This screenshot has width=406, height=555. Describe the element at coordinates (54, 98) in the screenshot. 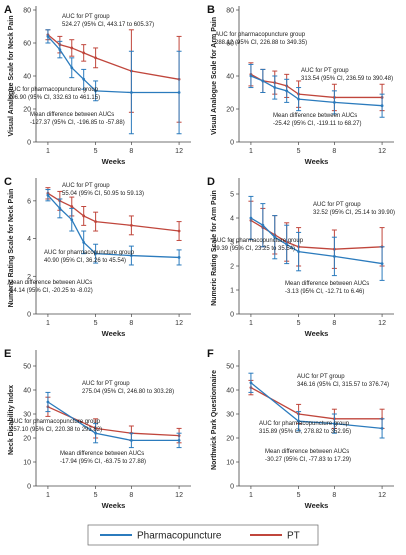

I see `annotation-text: 396.90 (95% CI, 332.63 to 461.15)` at that location.